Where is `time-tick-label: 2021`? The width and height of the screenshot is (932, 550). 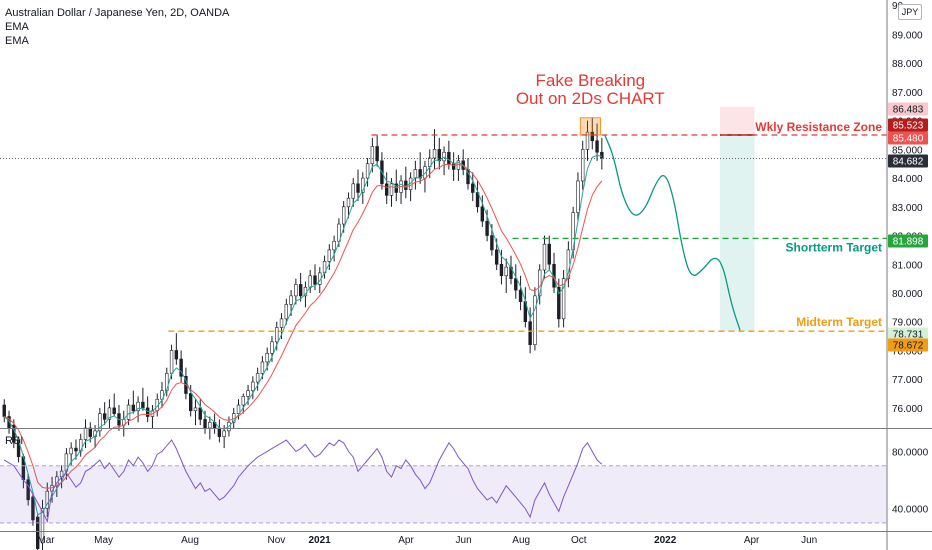
time-tick-label: 2021 is located at coordinates (319, 540).